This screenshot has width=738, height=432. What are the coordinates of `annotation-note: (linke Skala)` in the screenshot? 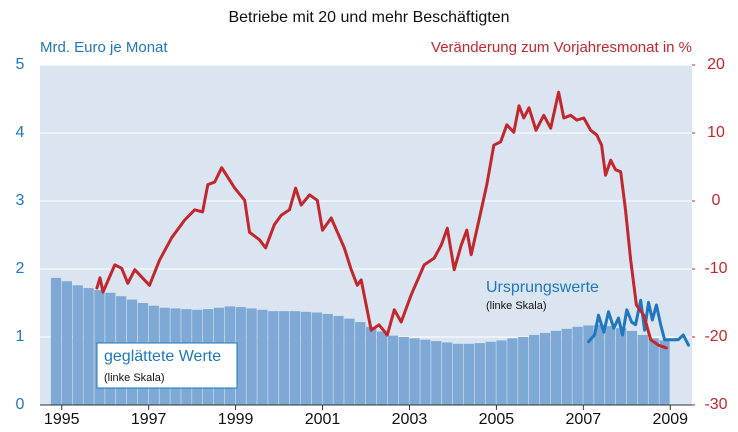 It's located at (516, 306).